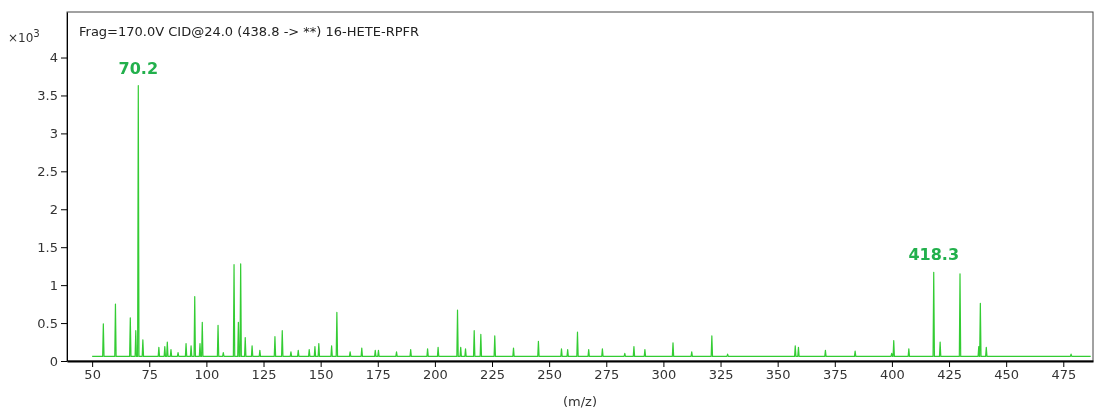 Image resolution: width=1096 pixels, height=412 pixels. Describe the element at coordinates (1007, 375) in the screenshot. I see `x-tick-label: 450` at that location.